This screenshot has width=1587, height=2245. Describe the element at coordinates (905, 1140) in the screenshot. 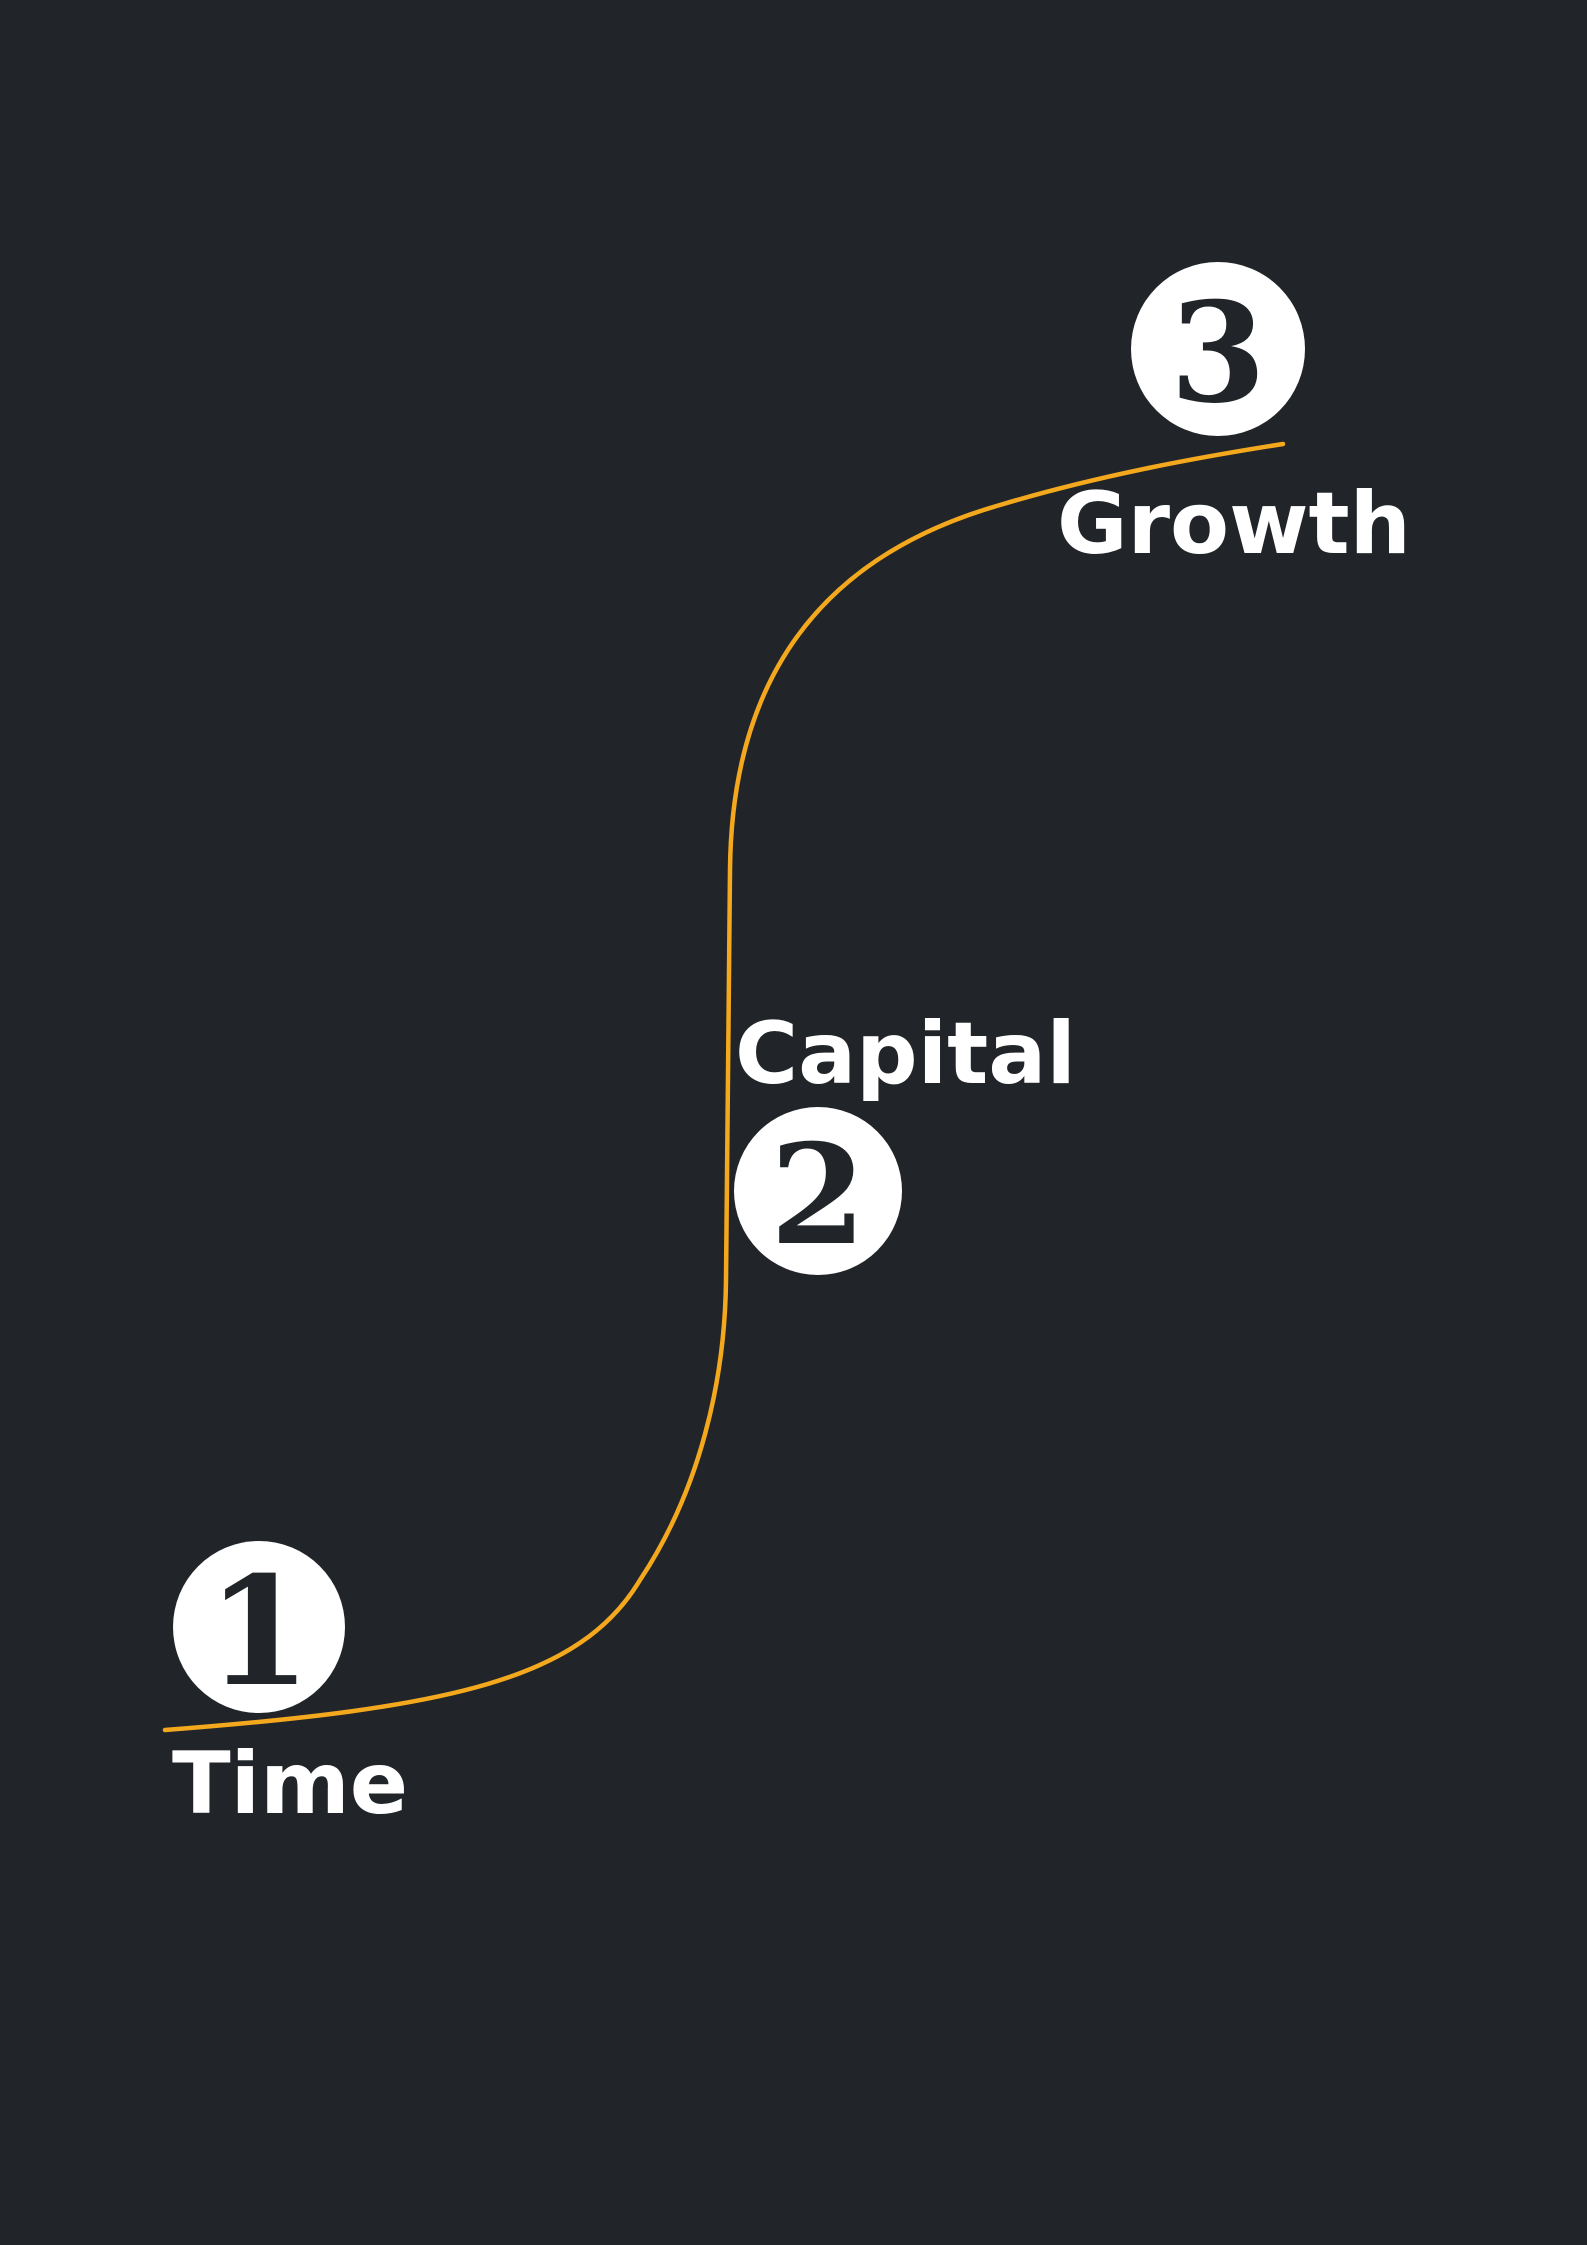

I see `stage-2: Capital 2` at that location.